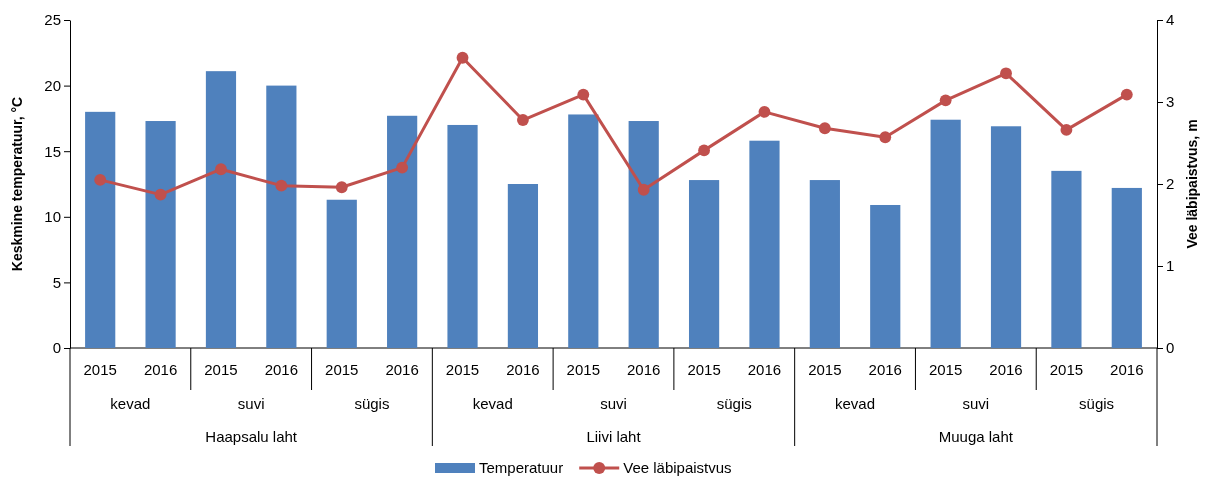 This screenshot has width=1208, height=479. I want to click on text: Muuga laht, so click(976, 436).